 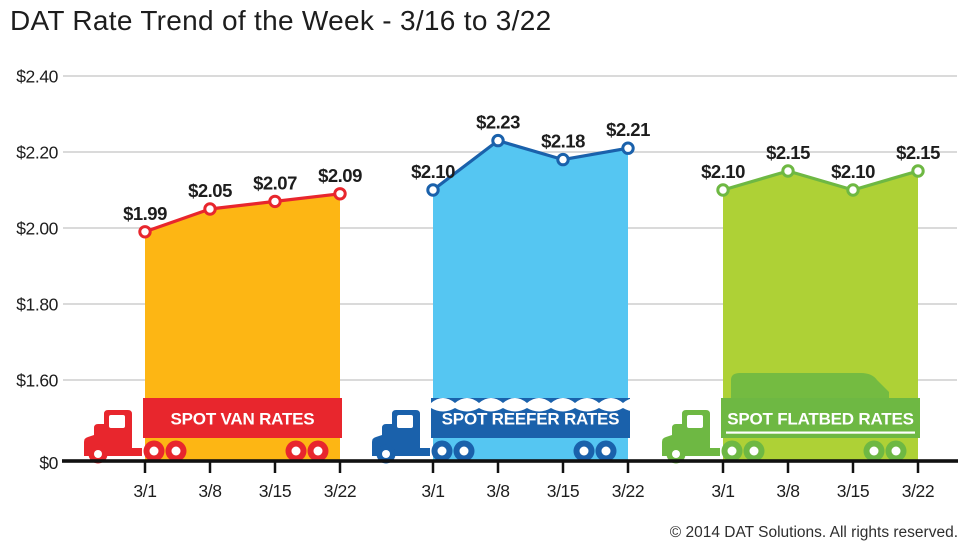 What do you see at coordinates (37, 305) in the screenshot?
I see `y-axis-label: $1.80` at bounding box center [37, 305].